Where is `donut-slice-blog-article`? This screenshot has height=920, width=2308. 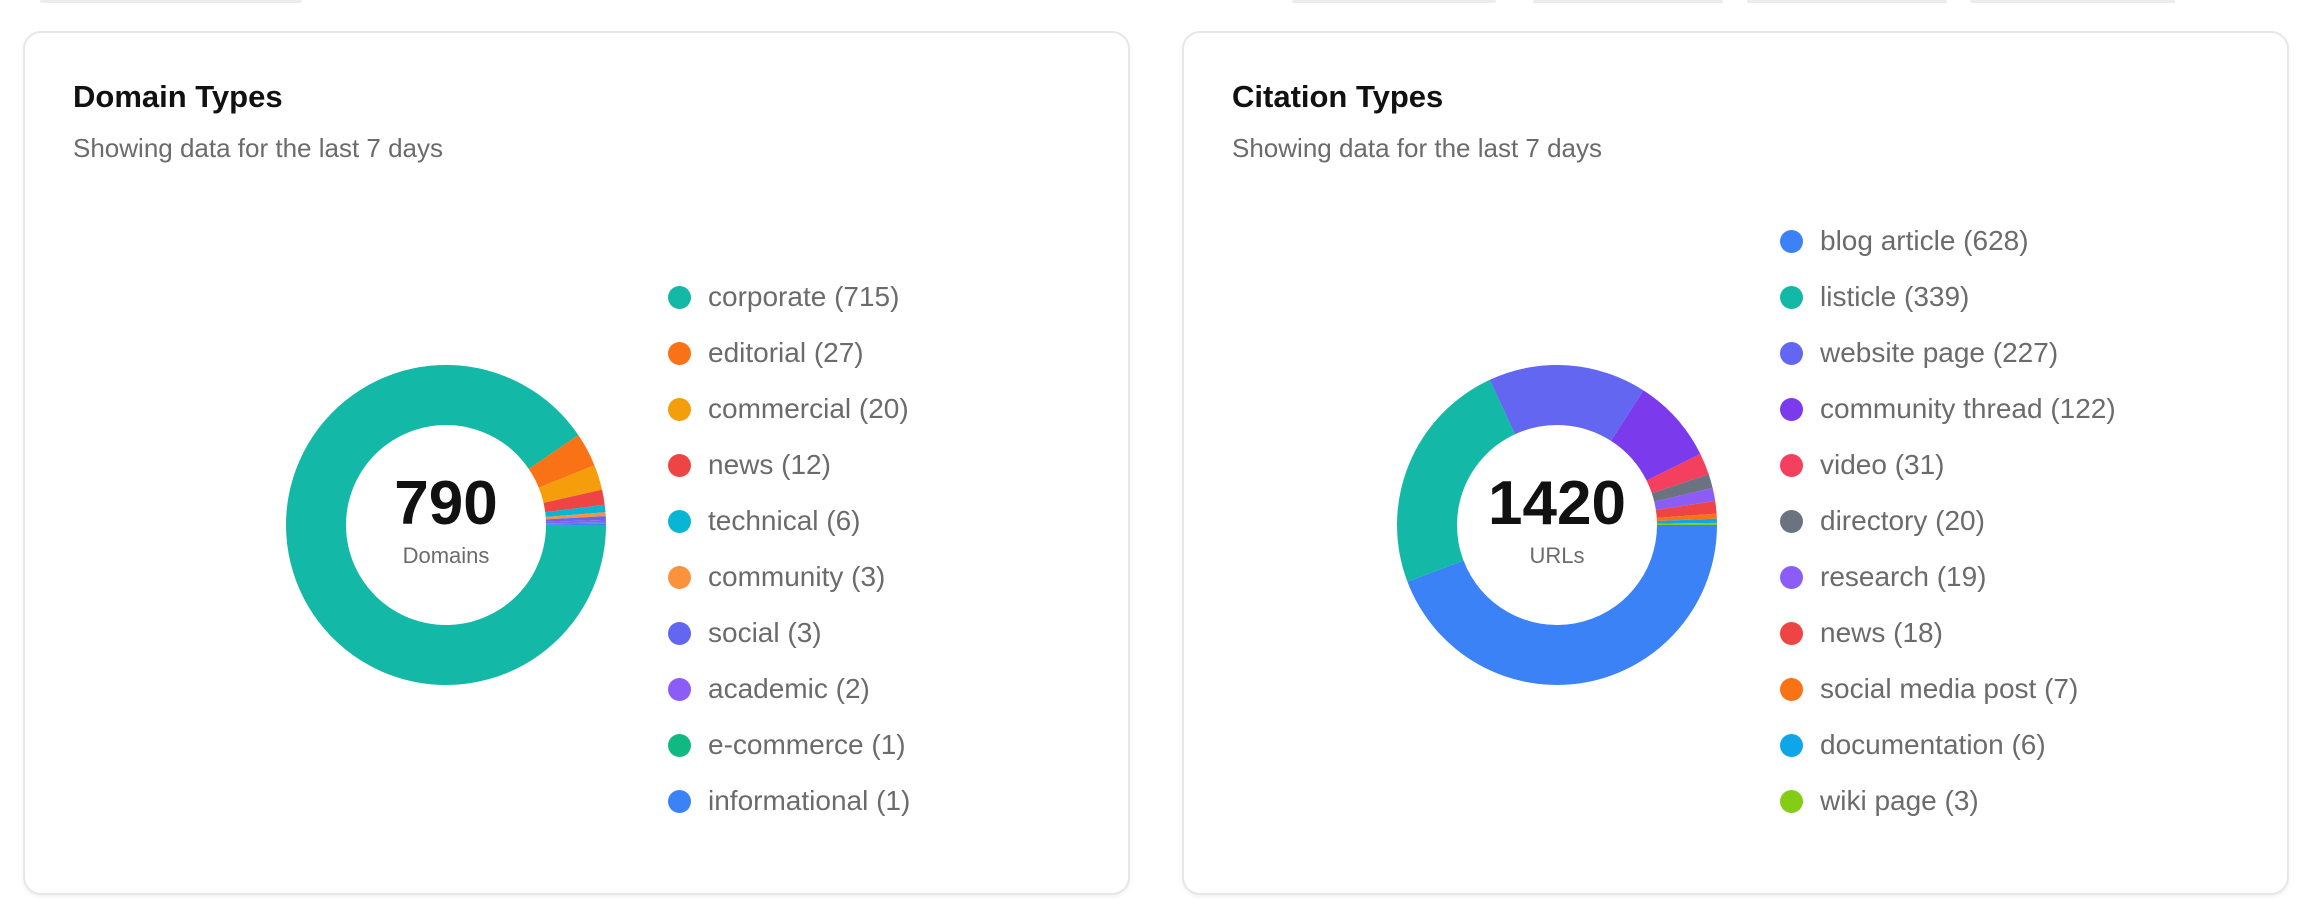
donut-slice-blog-article is located at coordinates (1562, 605).